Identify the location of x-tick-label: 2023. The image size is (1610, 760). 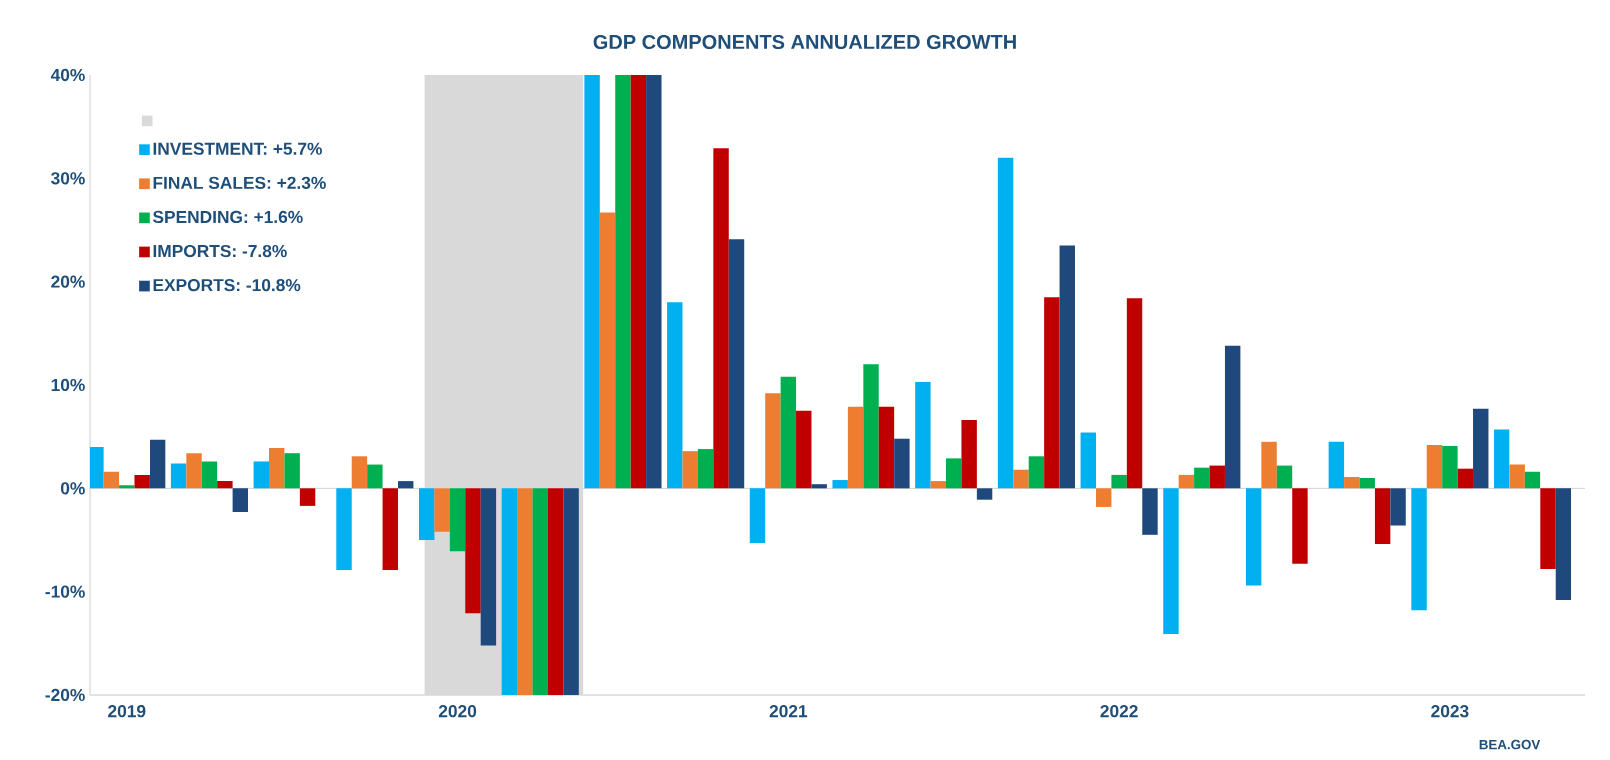
(1450, 711).